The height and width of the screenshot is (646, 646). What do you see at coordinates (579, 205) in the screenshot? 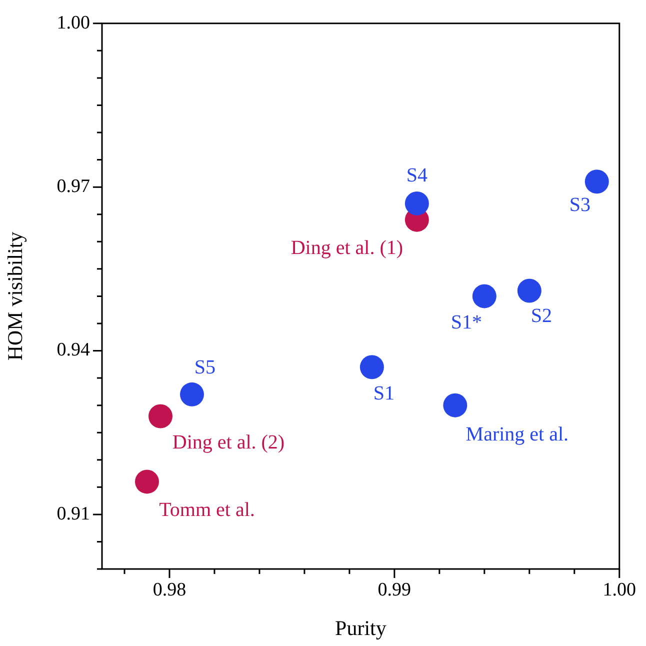
I see `annotation: S3` at bounding box center [579, 205].